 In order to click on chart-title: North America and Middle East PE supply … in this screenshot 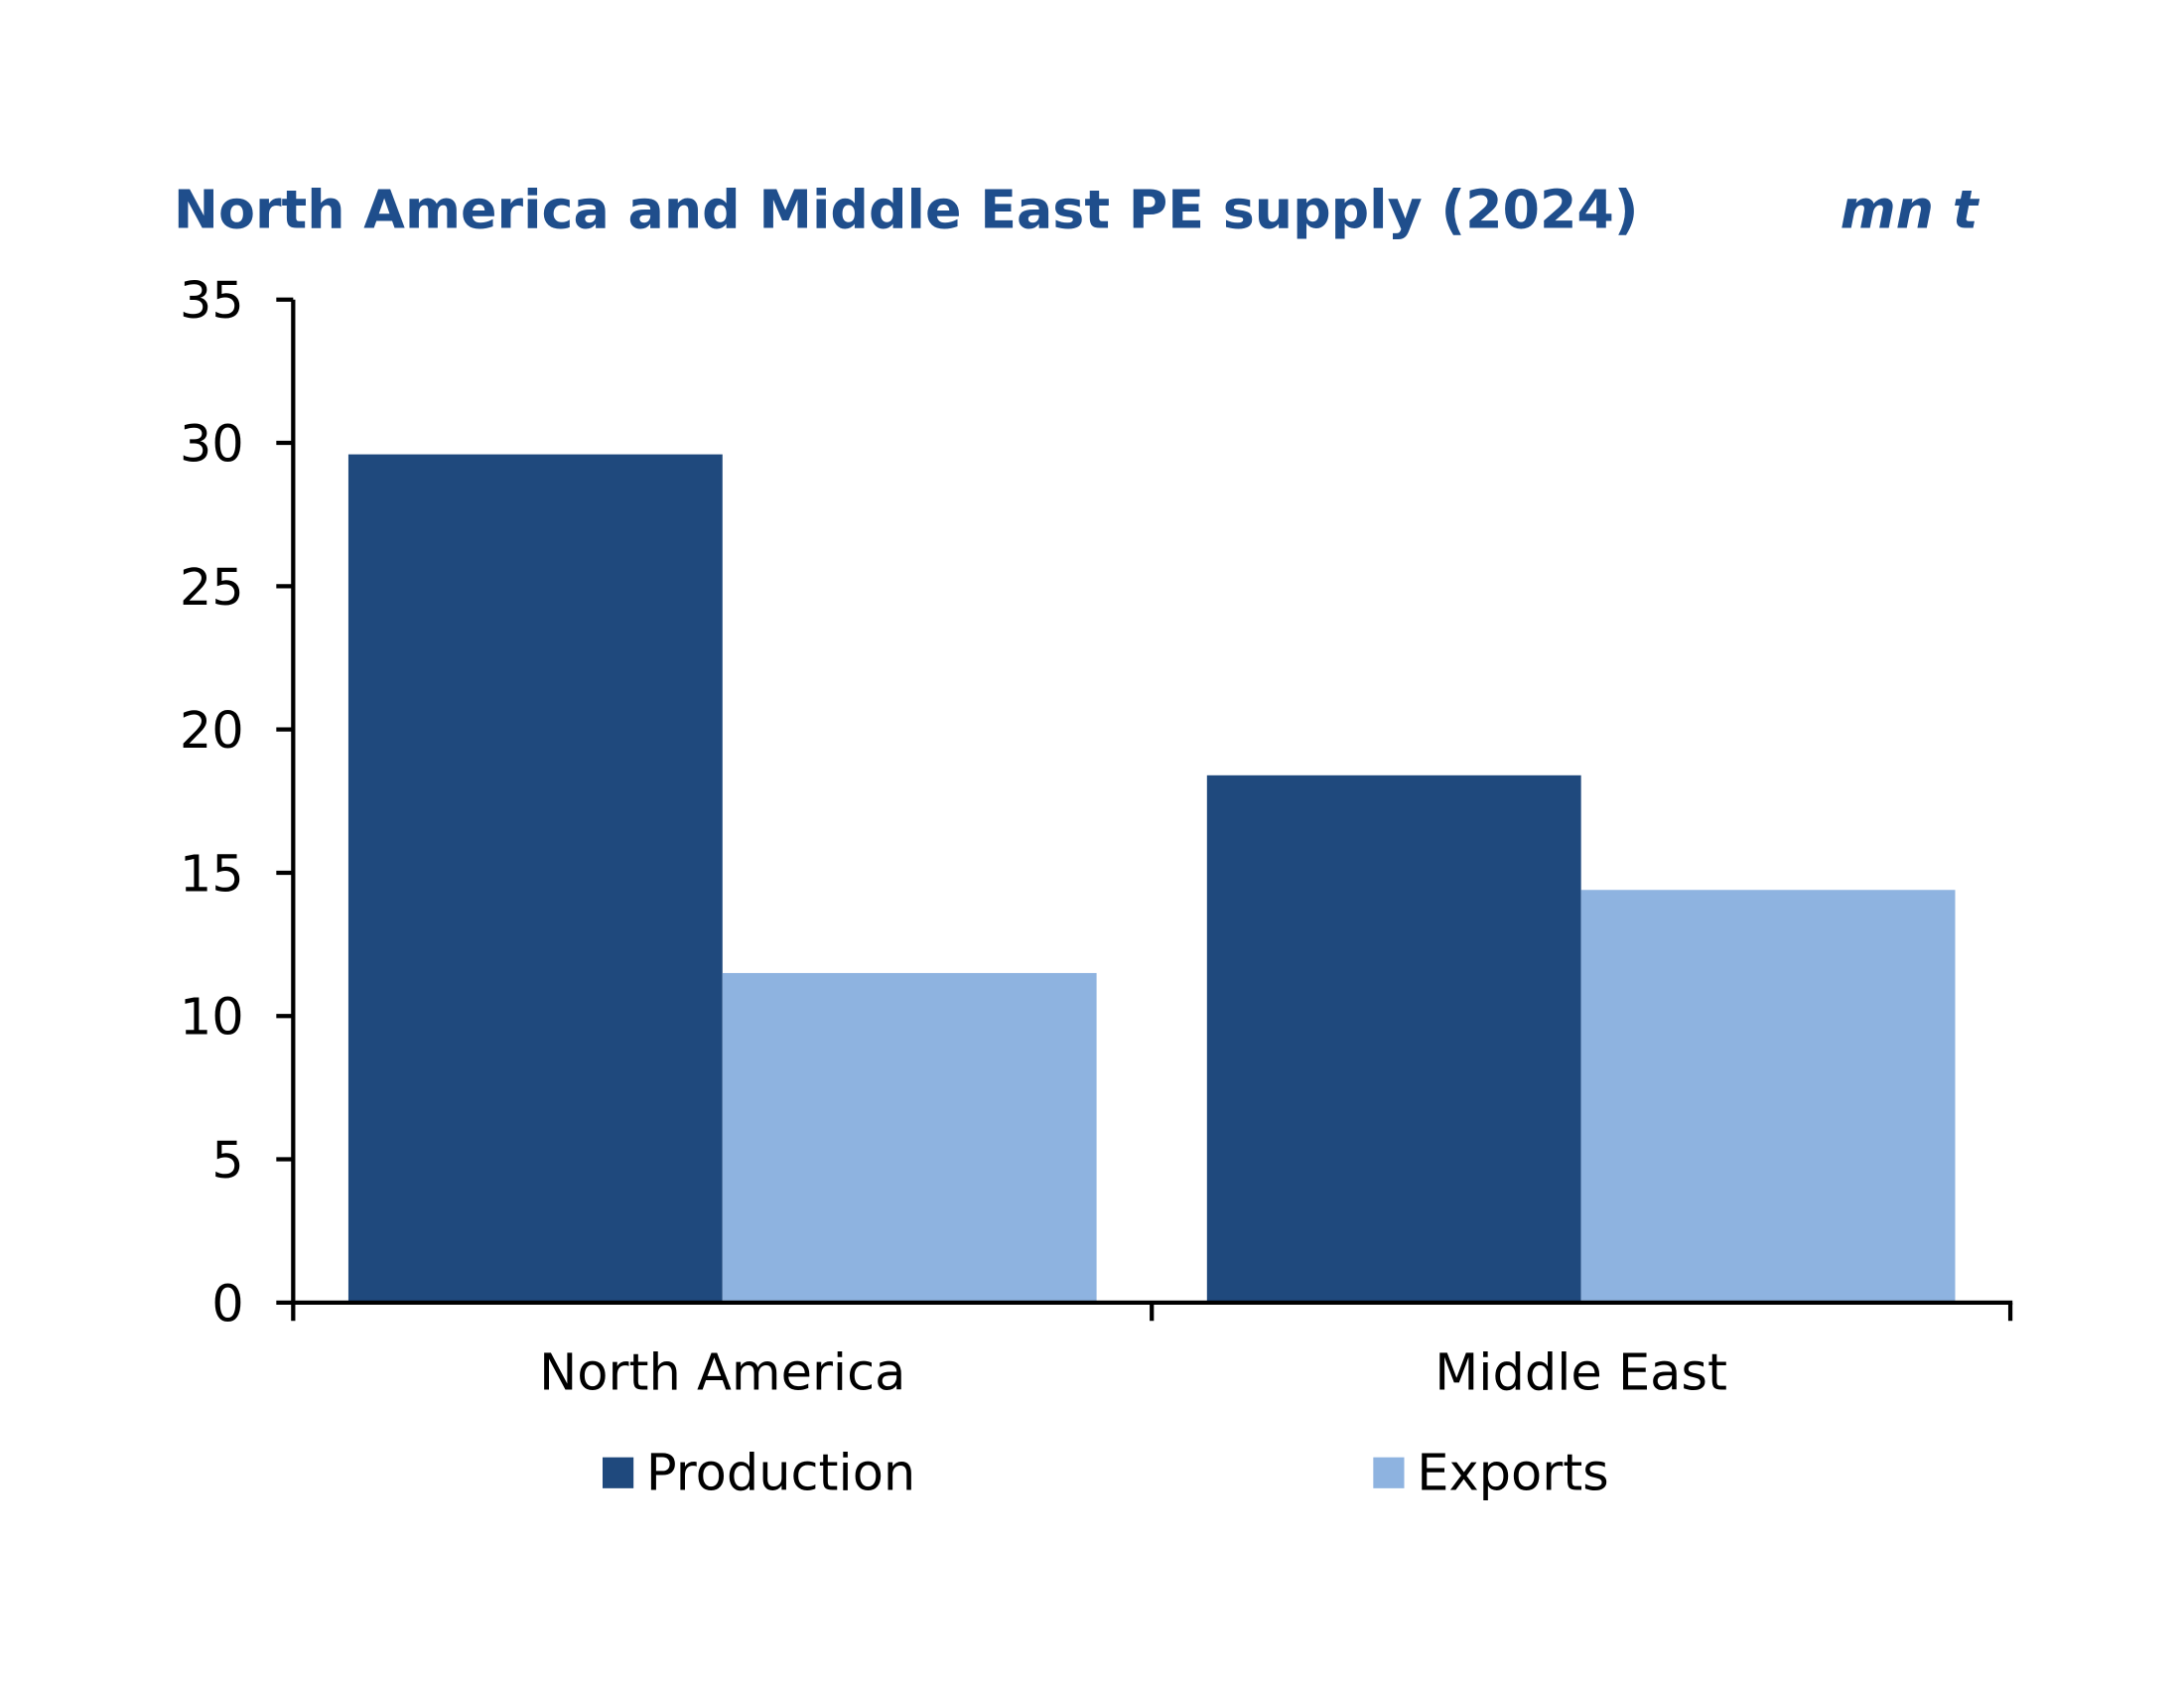, I will do `click(906, 210)`.